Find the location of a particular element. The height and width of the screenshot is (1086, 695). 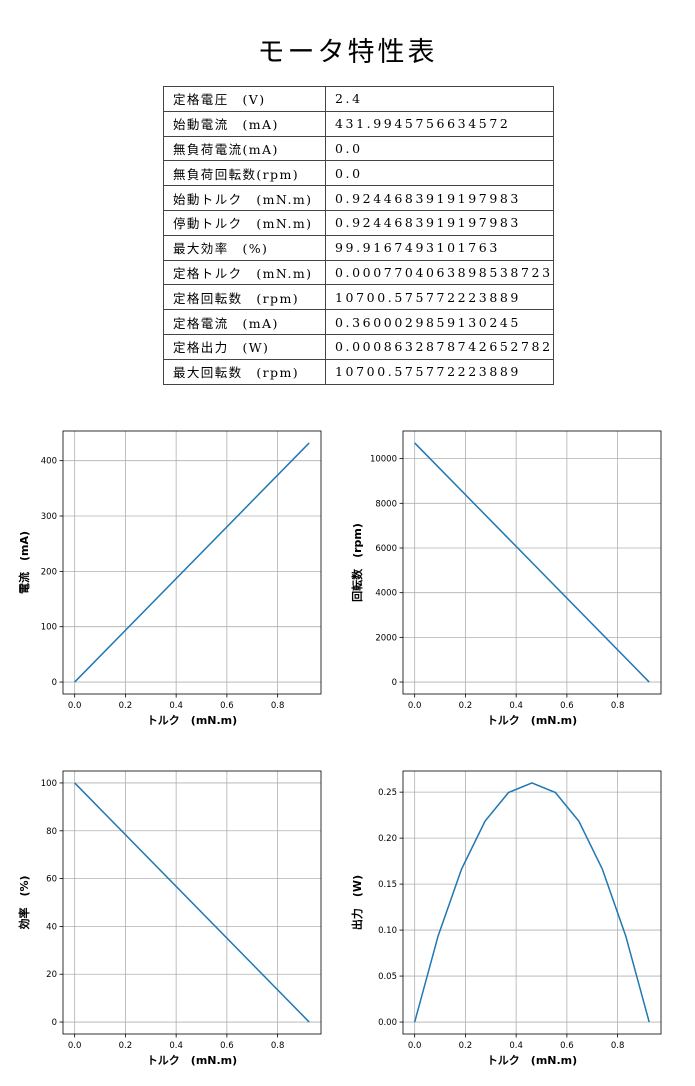

chart-2-x-tick-label: 0.8 is located at coordinates (278, 1046).